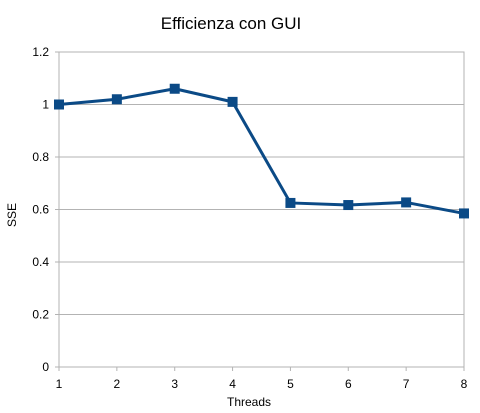 This screenshot has width=480, height=413. What do you see at coordinates (231, 23) in the screenshot?
I see `chart-title: Efficienza con GUI` at bounding box center [231, 23].